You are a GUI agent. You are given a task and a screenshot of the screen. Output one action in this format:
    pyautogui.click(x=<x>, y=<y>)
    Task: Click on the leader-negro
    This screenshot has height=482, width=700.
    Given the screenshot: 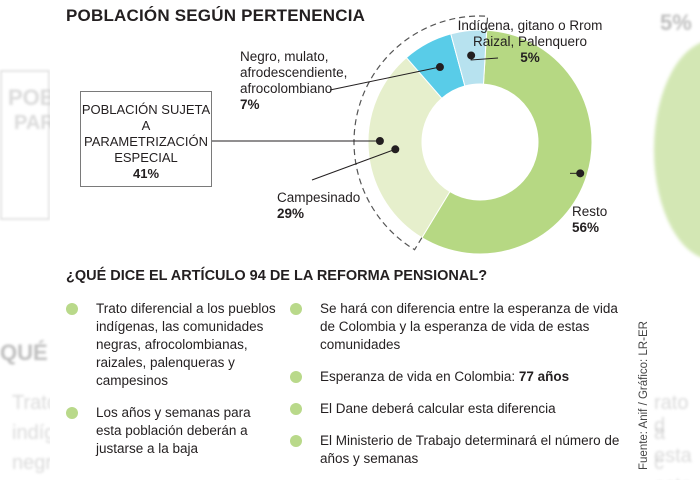 What is the action you would take?
    pyautogui.click(x=385, y=78)
    